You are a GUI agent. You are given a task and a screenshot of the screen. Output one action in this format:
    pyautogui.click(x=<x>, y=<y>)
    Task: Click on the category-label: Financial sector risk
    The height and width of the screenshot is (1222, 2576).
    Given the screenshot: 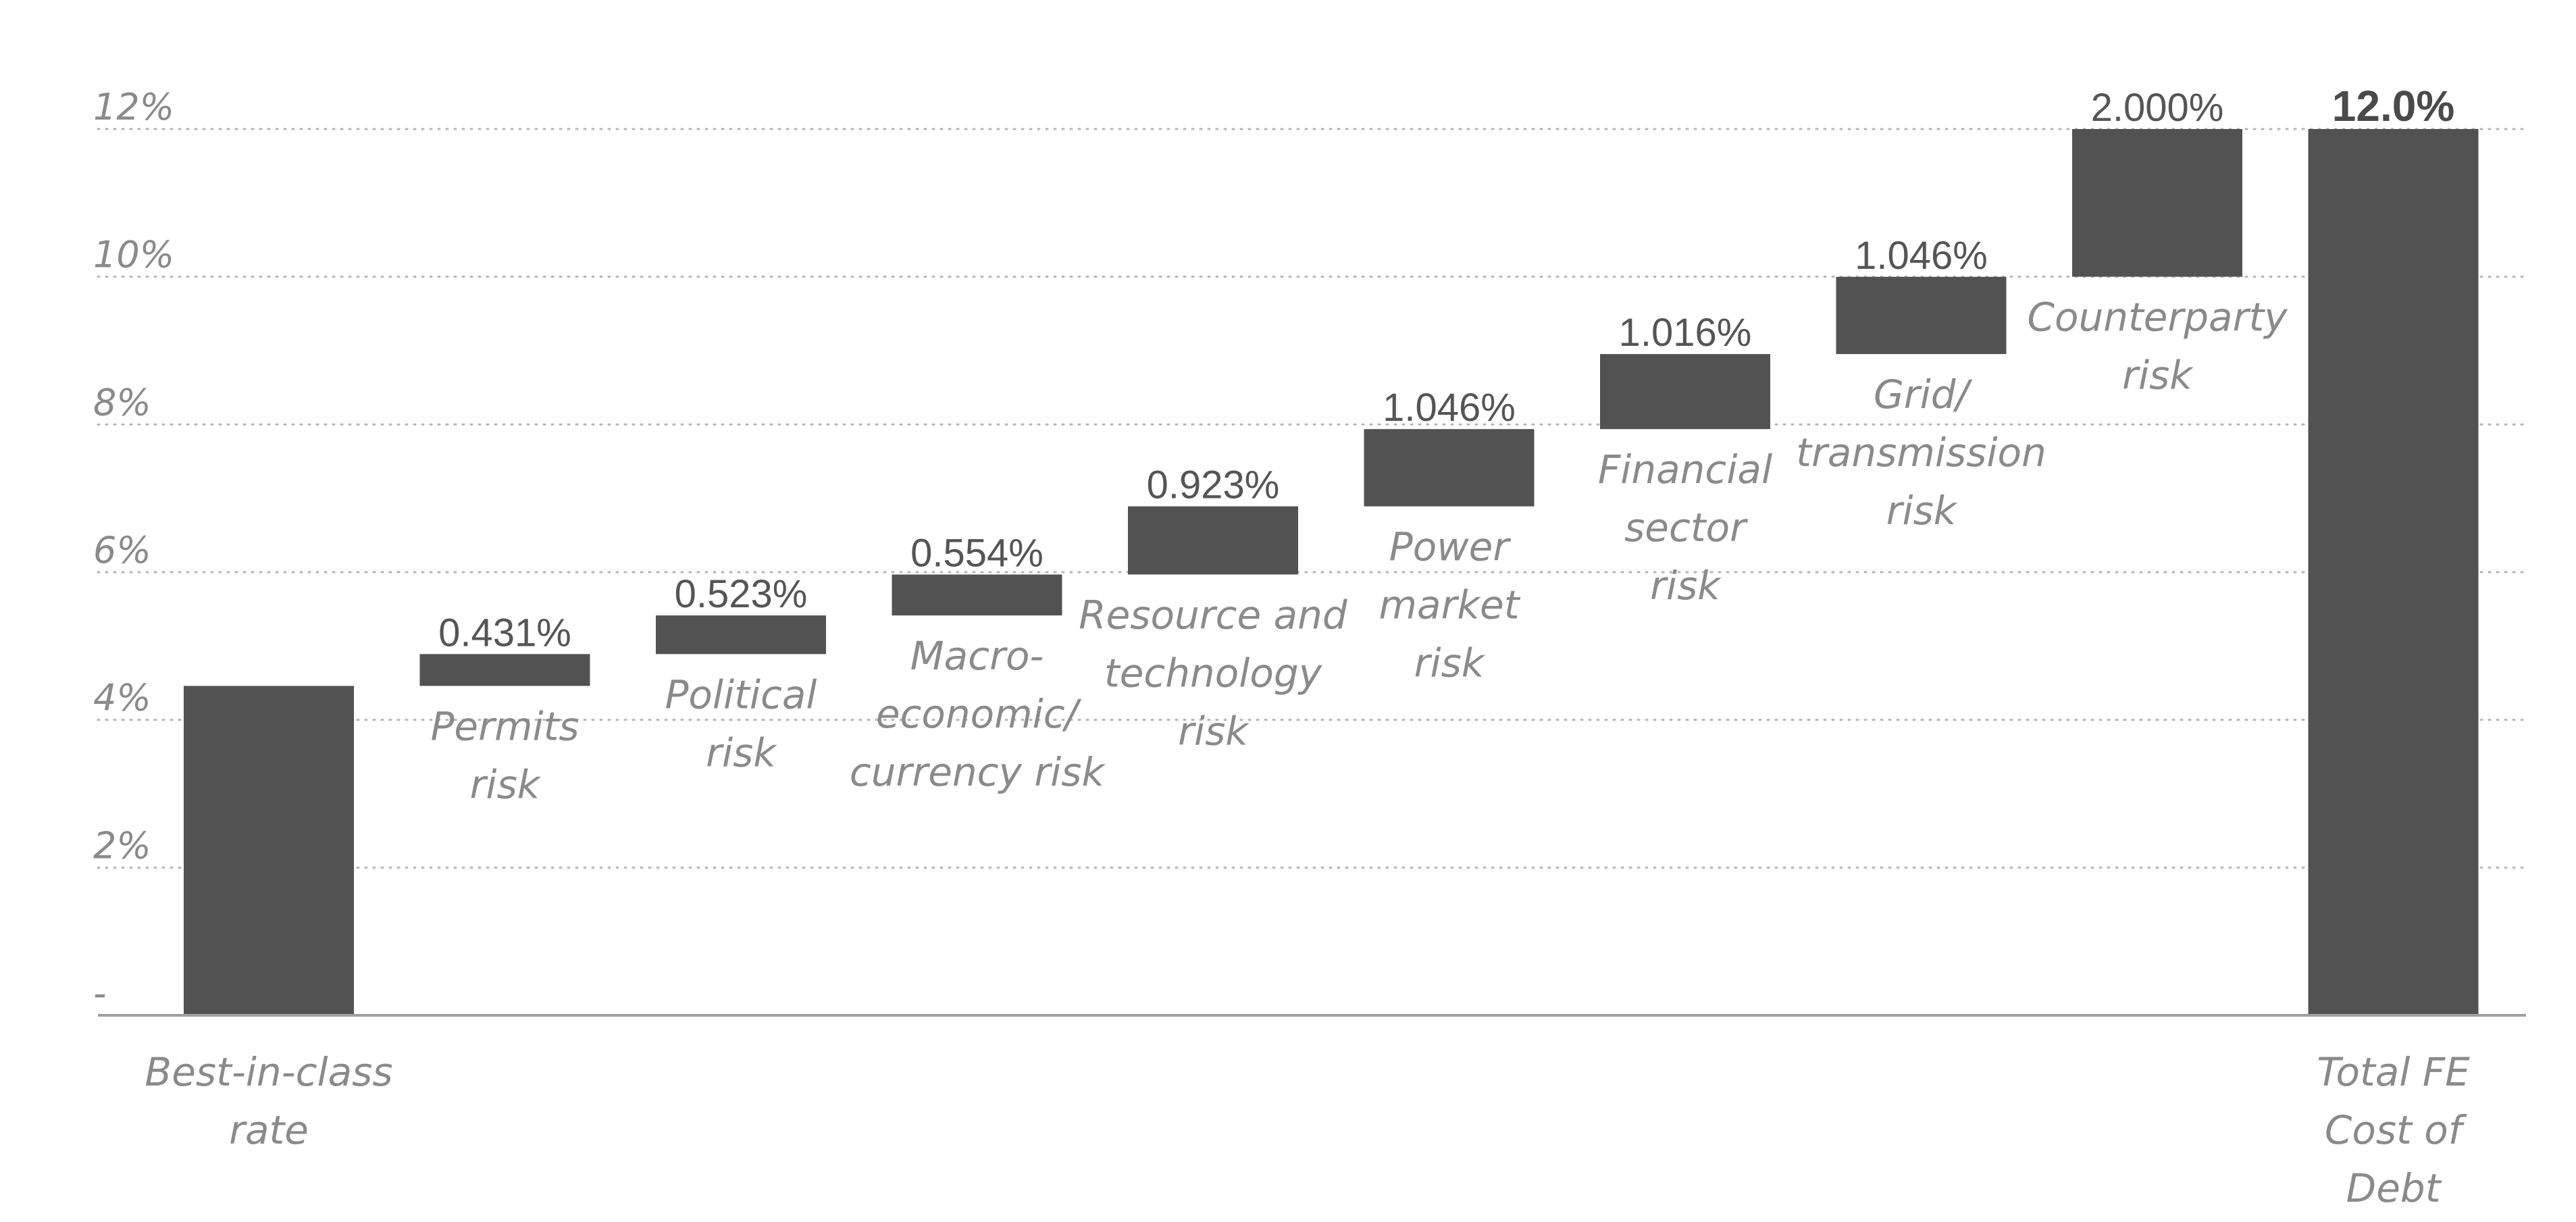 What is the action you would take?
    pyautogui.click(x=1685, y=528)
    